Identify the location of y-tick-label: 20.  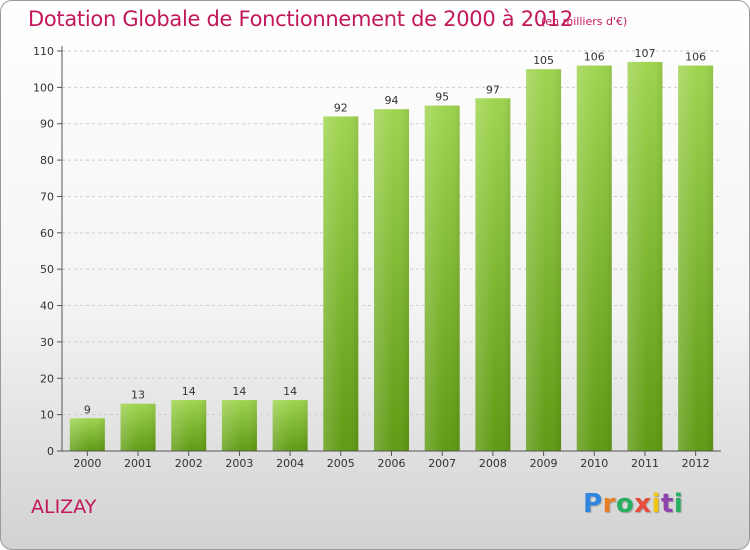
(47, 378).